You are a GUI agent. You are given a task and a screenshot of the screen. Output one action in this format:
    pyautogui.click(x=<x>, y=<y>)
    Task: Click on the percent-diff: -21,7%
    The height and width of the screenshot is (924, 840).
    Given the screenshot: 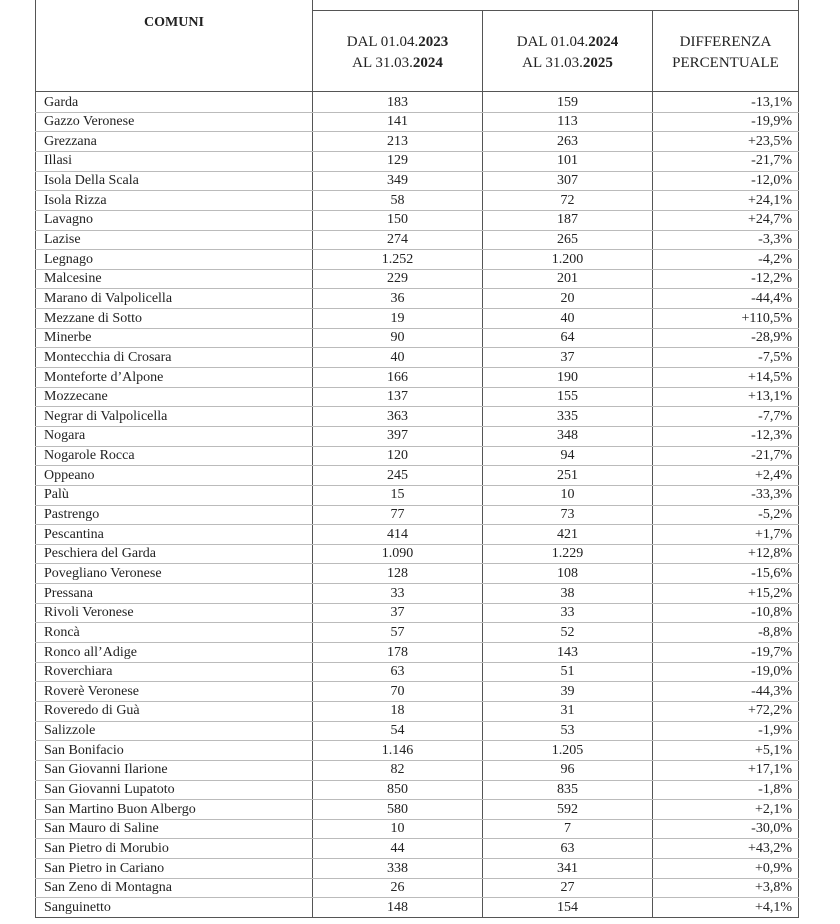 What is the action you would take?
    pyautogui.click(x=771, y=456)
    